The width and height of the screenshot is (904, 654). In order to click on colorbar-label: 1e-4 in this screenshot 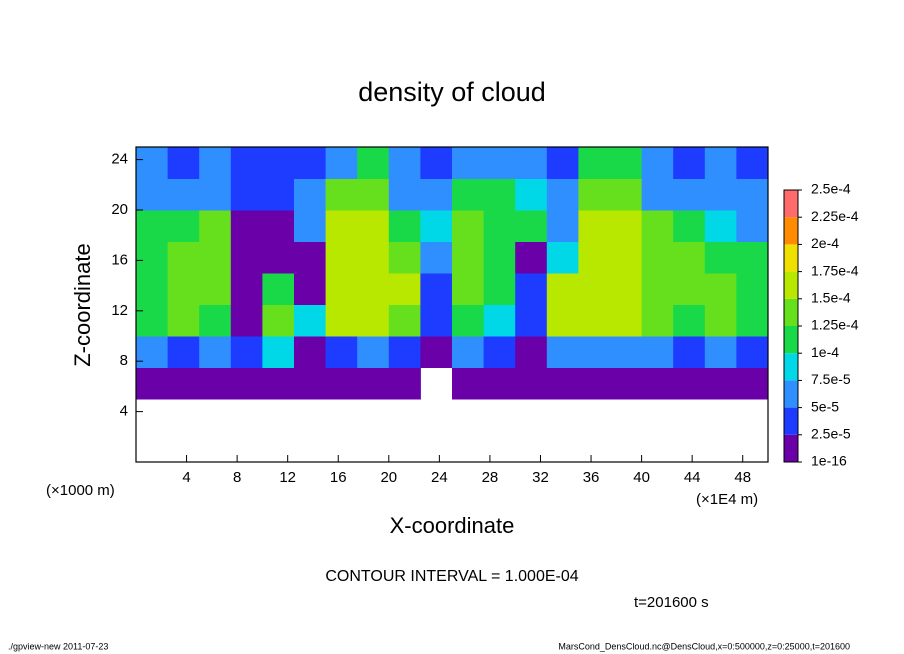, I will do `click(825, 352)`.